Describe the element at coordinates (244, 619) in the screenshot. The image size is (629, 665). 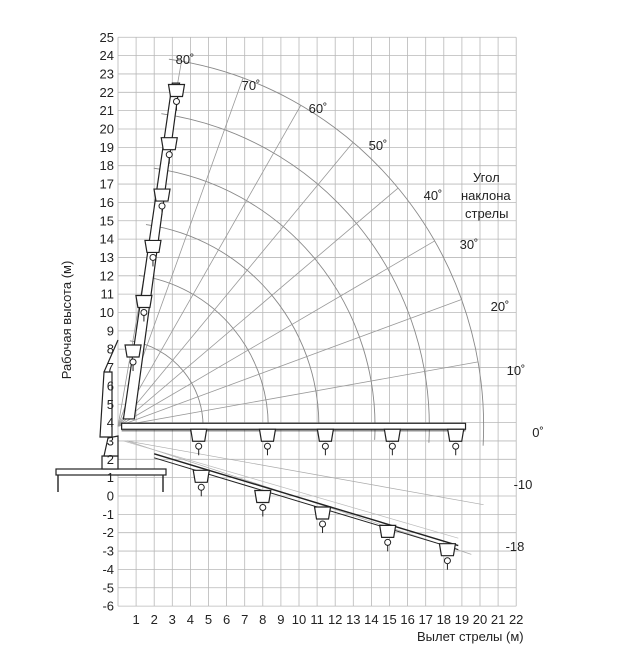
I see `x-tick-label: 7` at that location.